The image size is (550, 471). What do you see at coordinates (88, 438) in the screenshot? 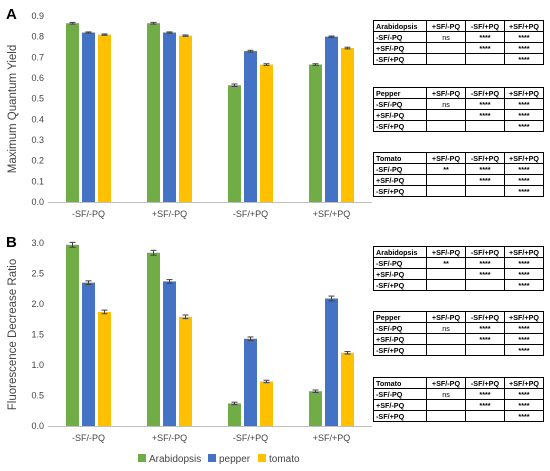
I see `x-tick-label: -SF/-PQ` at bounding box center [88, 438].